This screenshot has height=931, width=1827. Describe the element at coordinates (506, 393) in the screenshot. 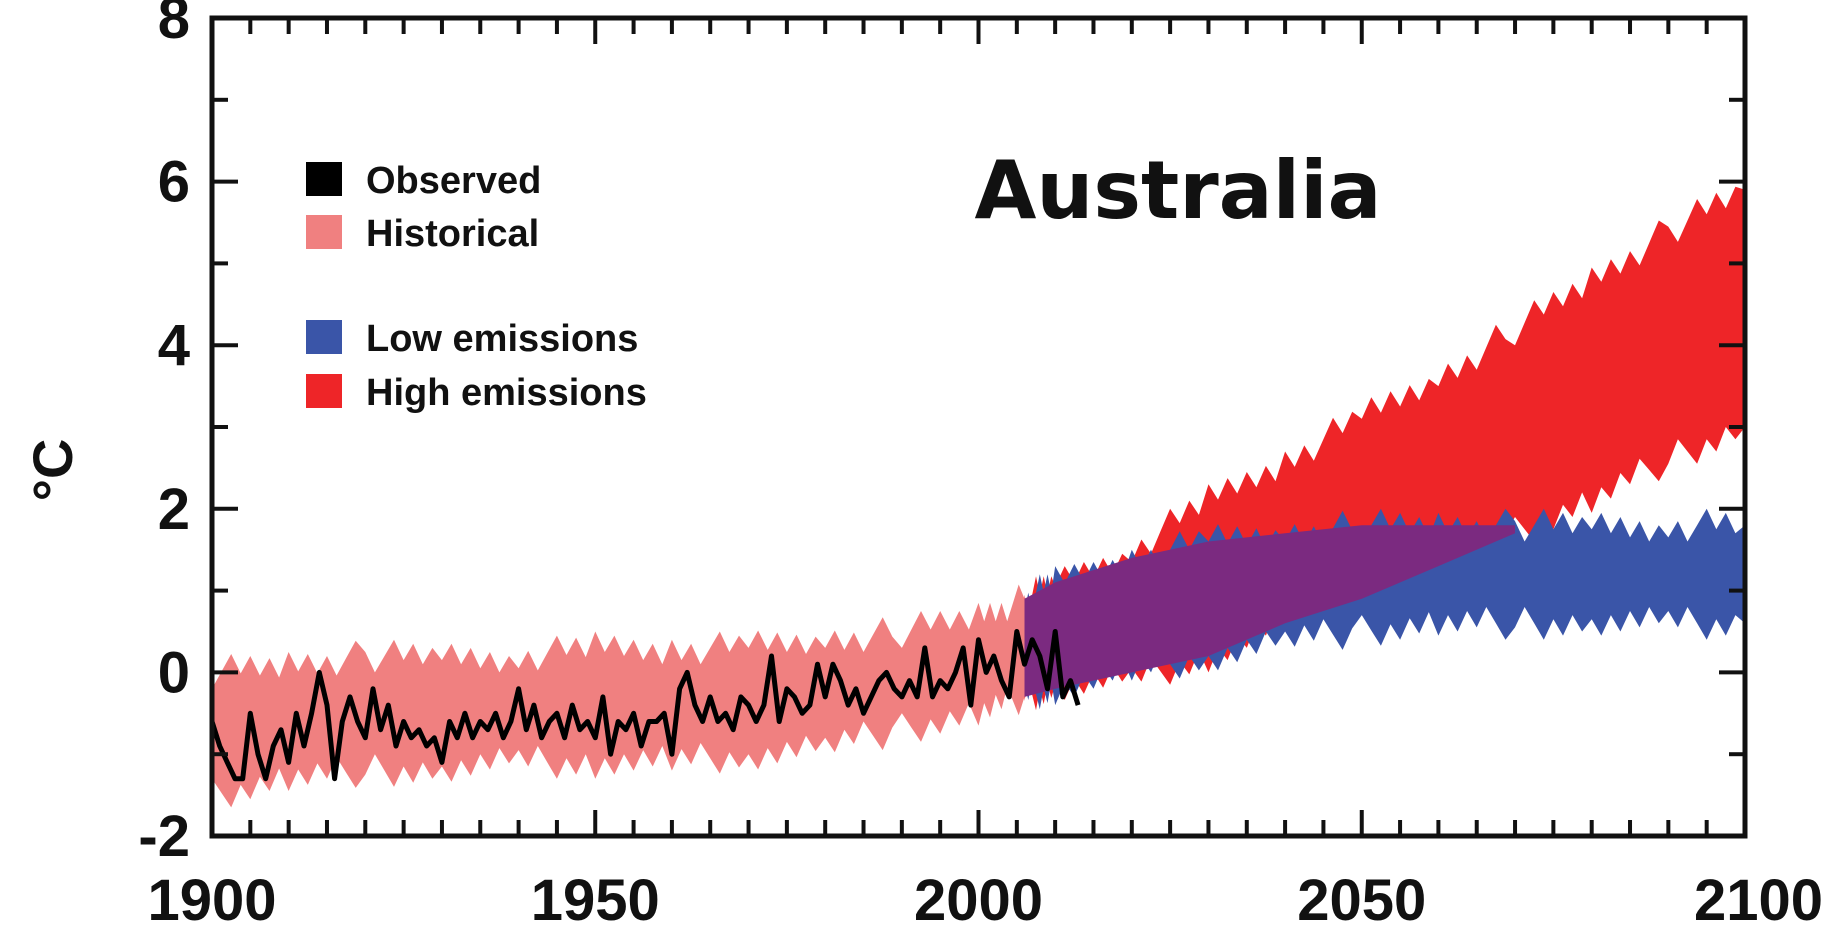

I see `legend-label-high-emissions: High emissions` at that location.